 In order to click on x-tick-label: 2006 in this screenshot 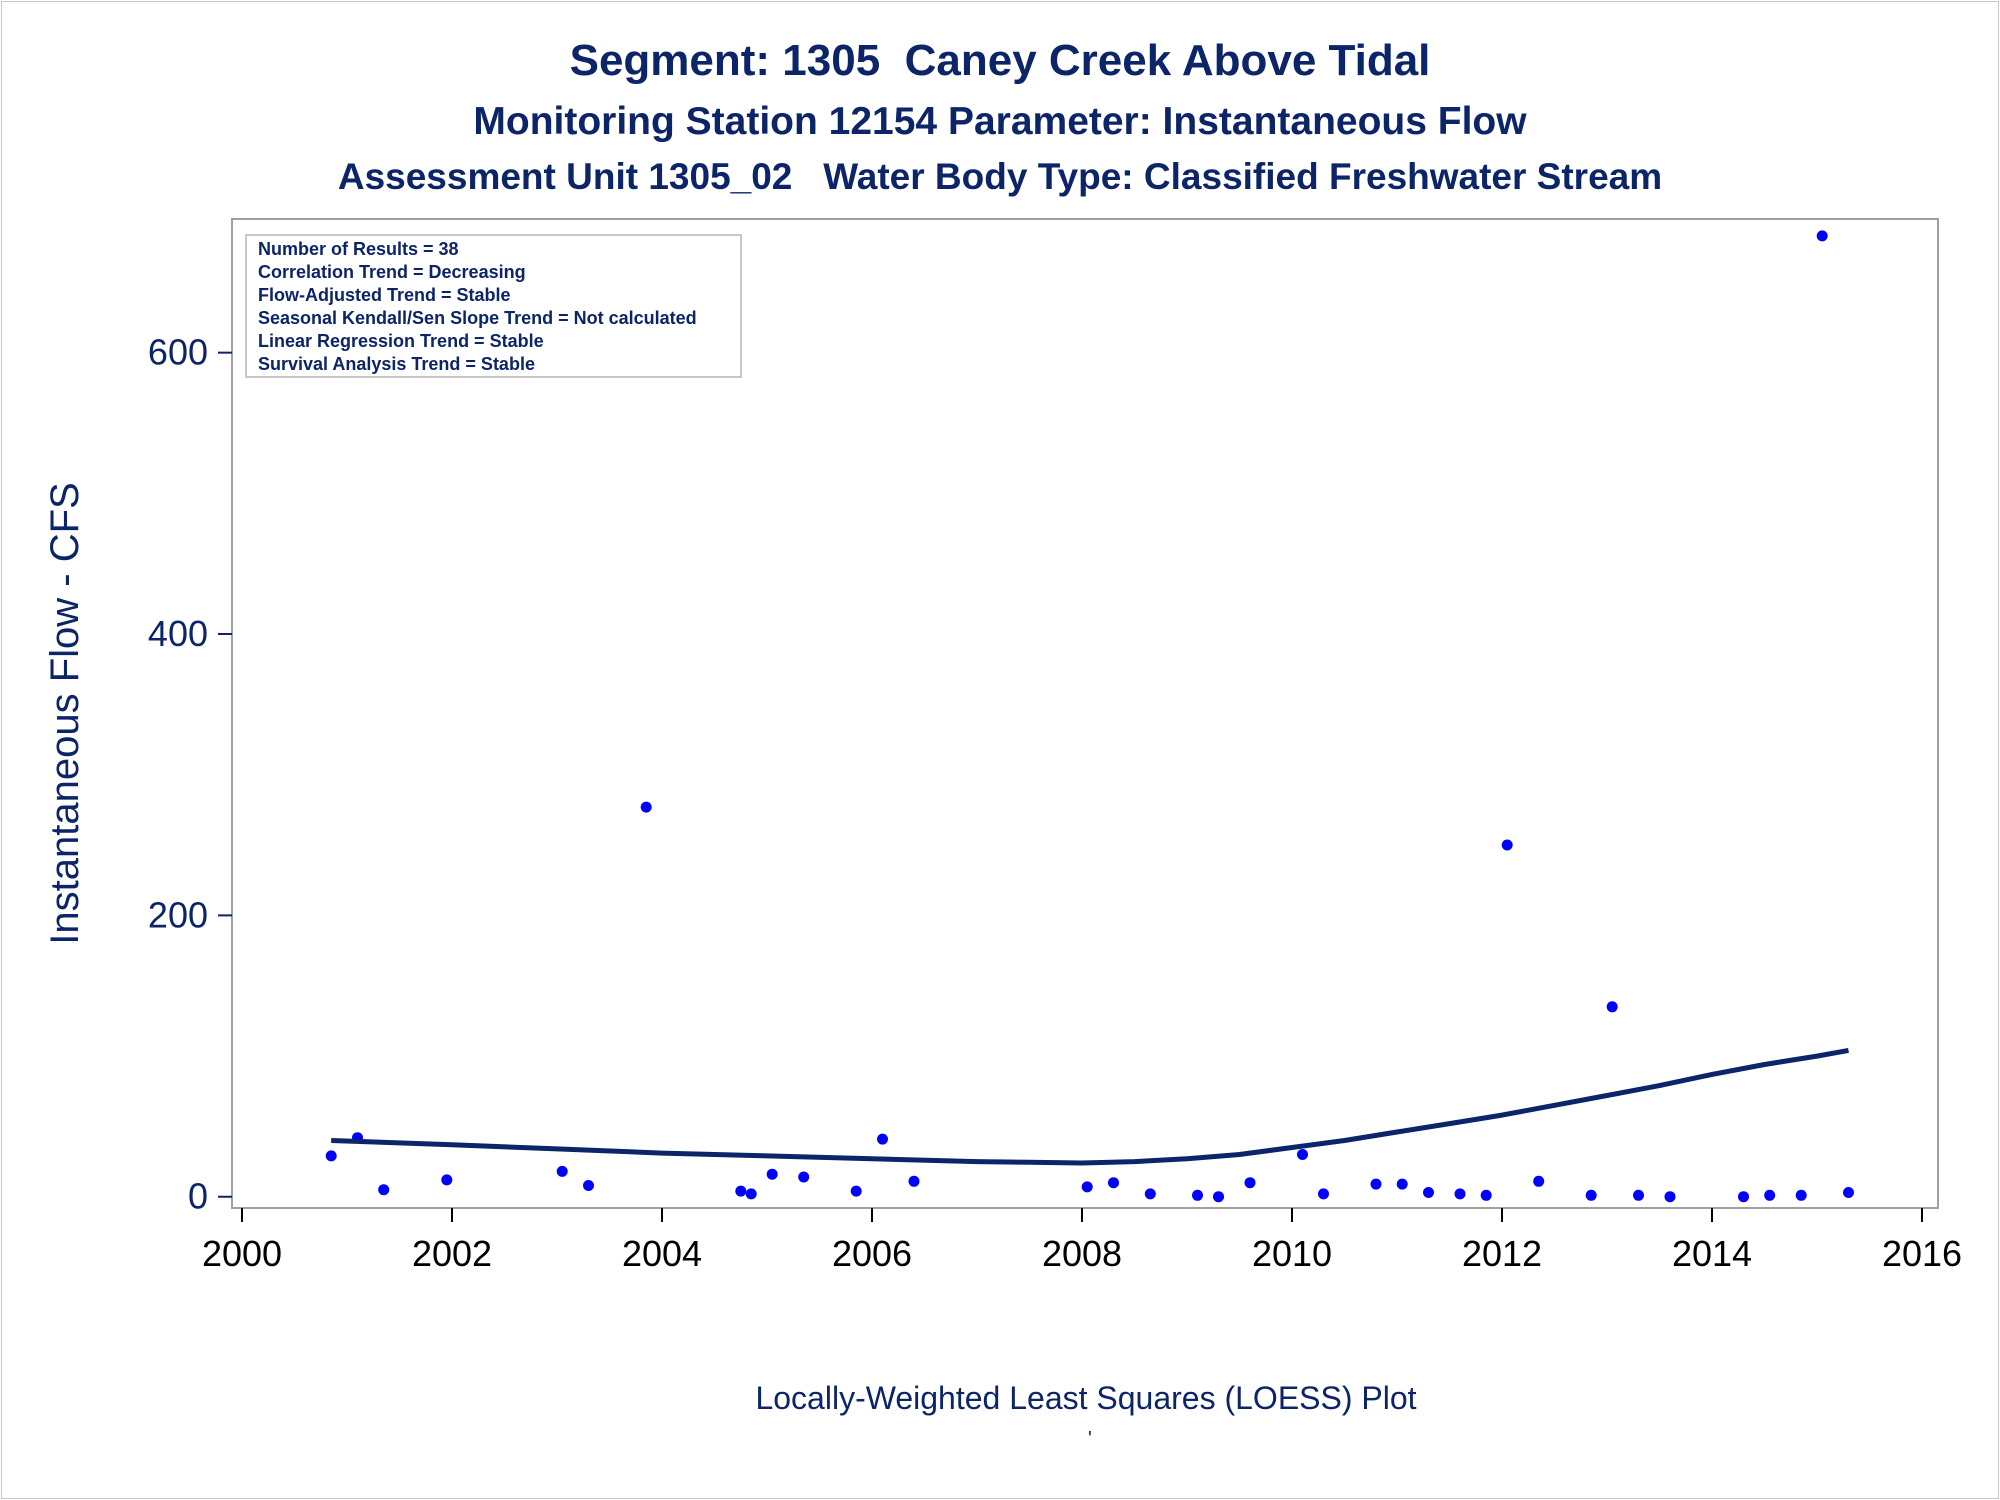, I will do `click(872, 1253)`.